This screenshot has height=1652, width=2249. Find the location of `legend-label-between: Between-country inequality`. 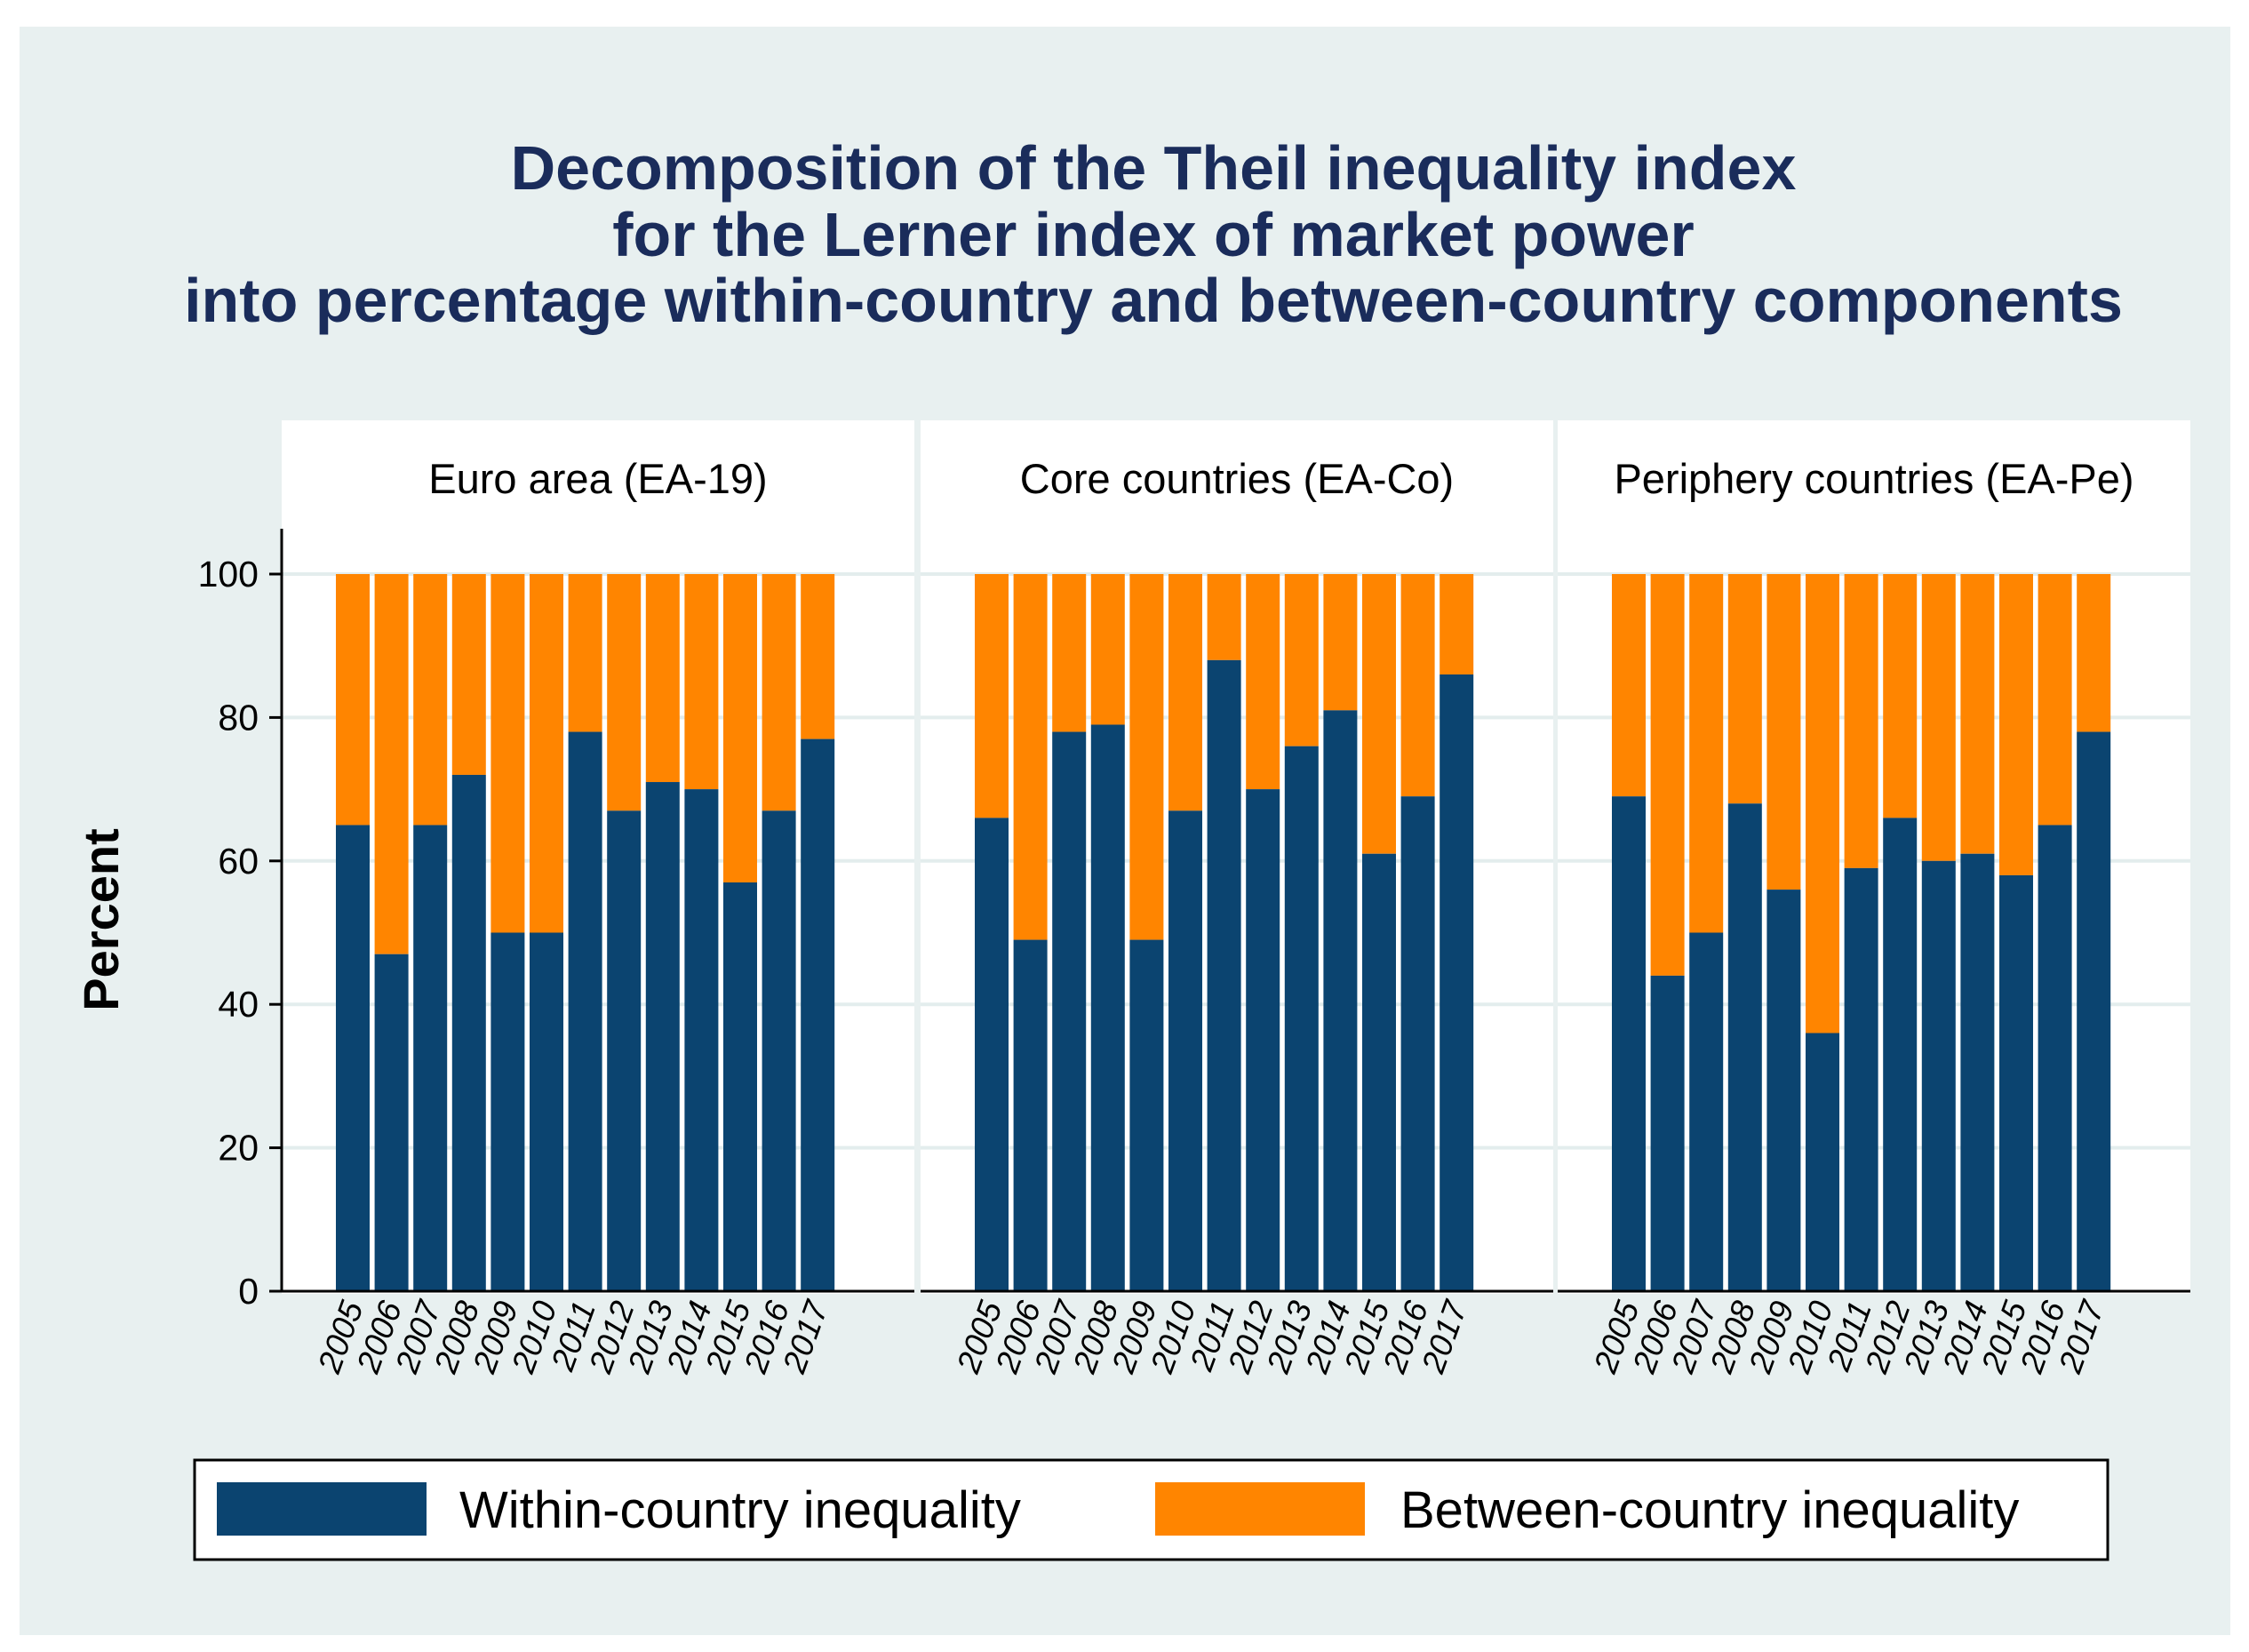

legend-label-between: Between-country inequality is located at coordinates (1709, 1510).